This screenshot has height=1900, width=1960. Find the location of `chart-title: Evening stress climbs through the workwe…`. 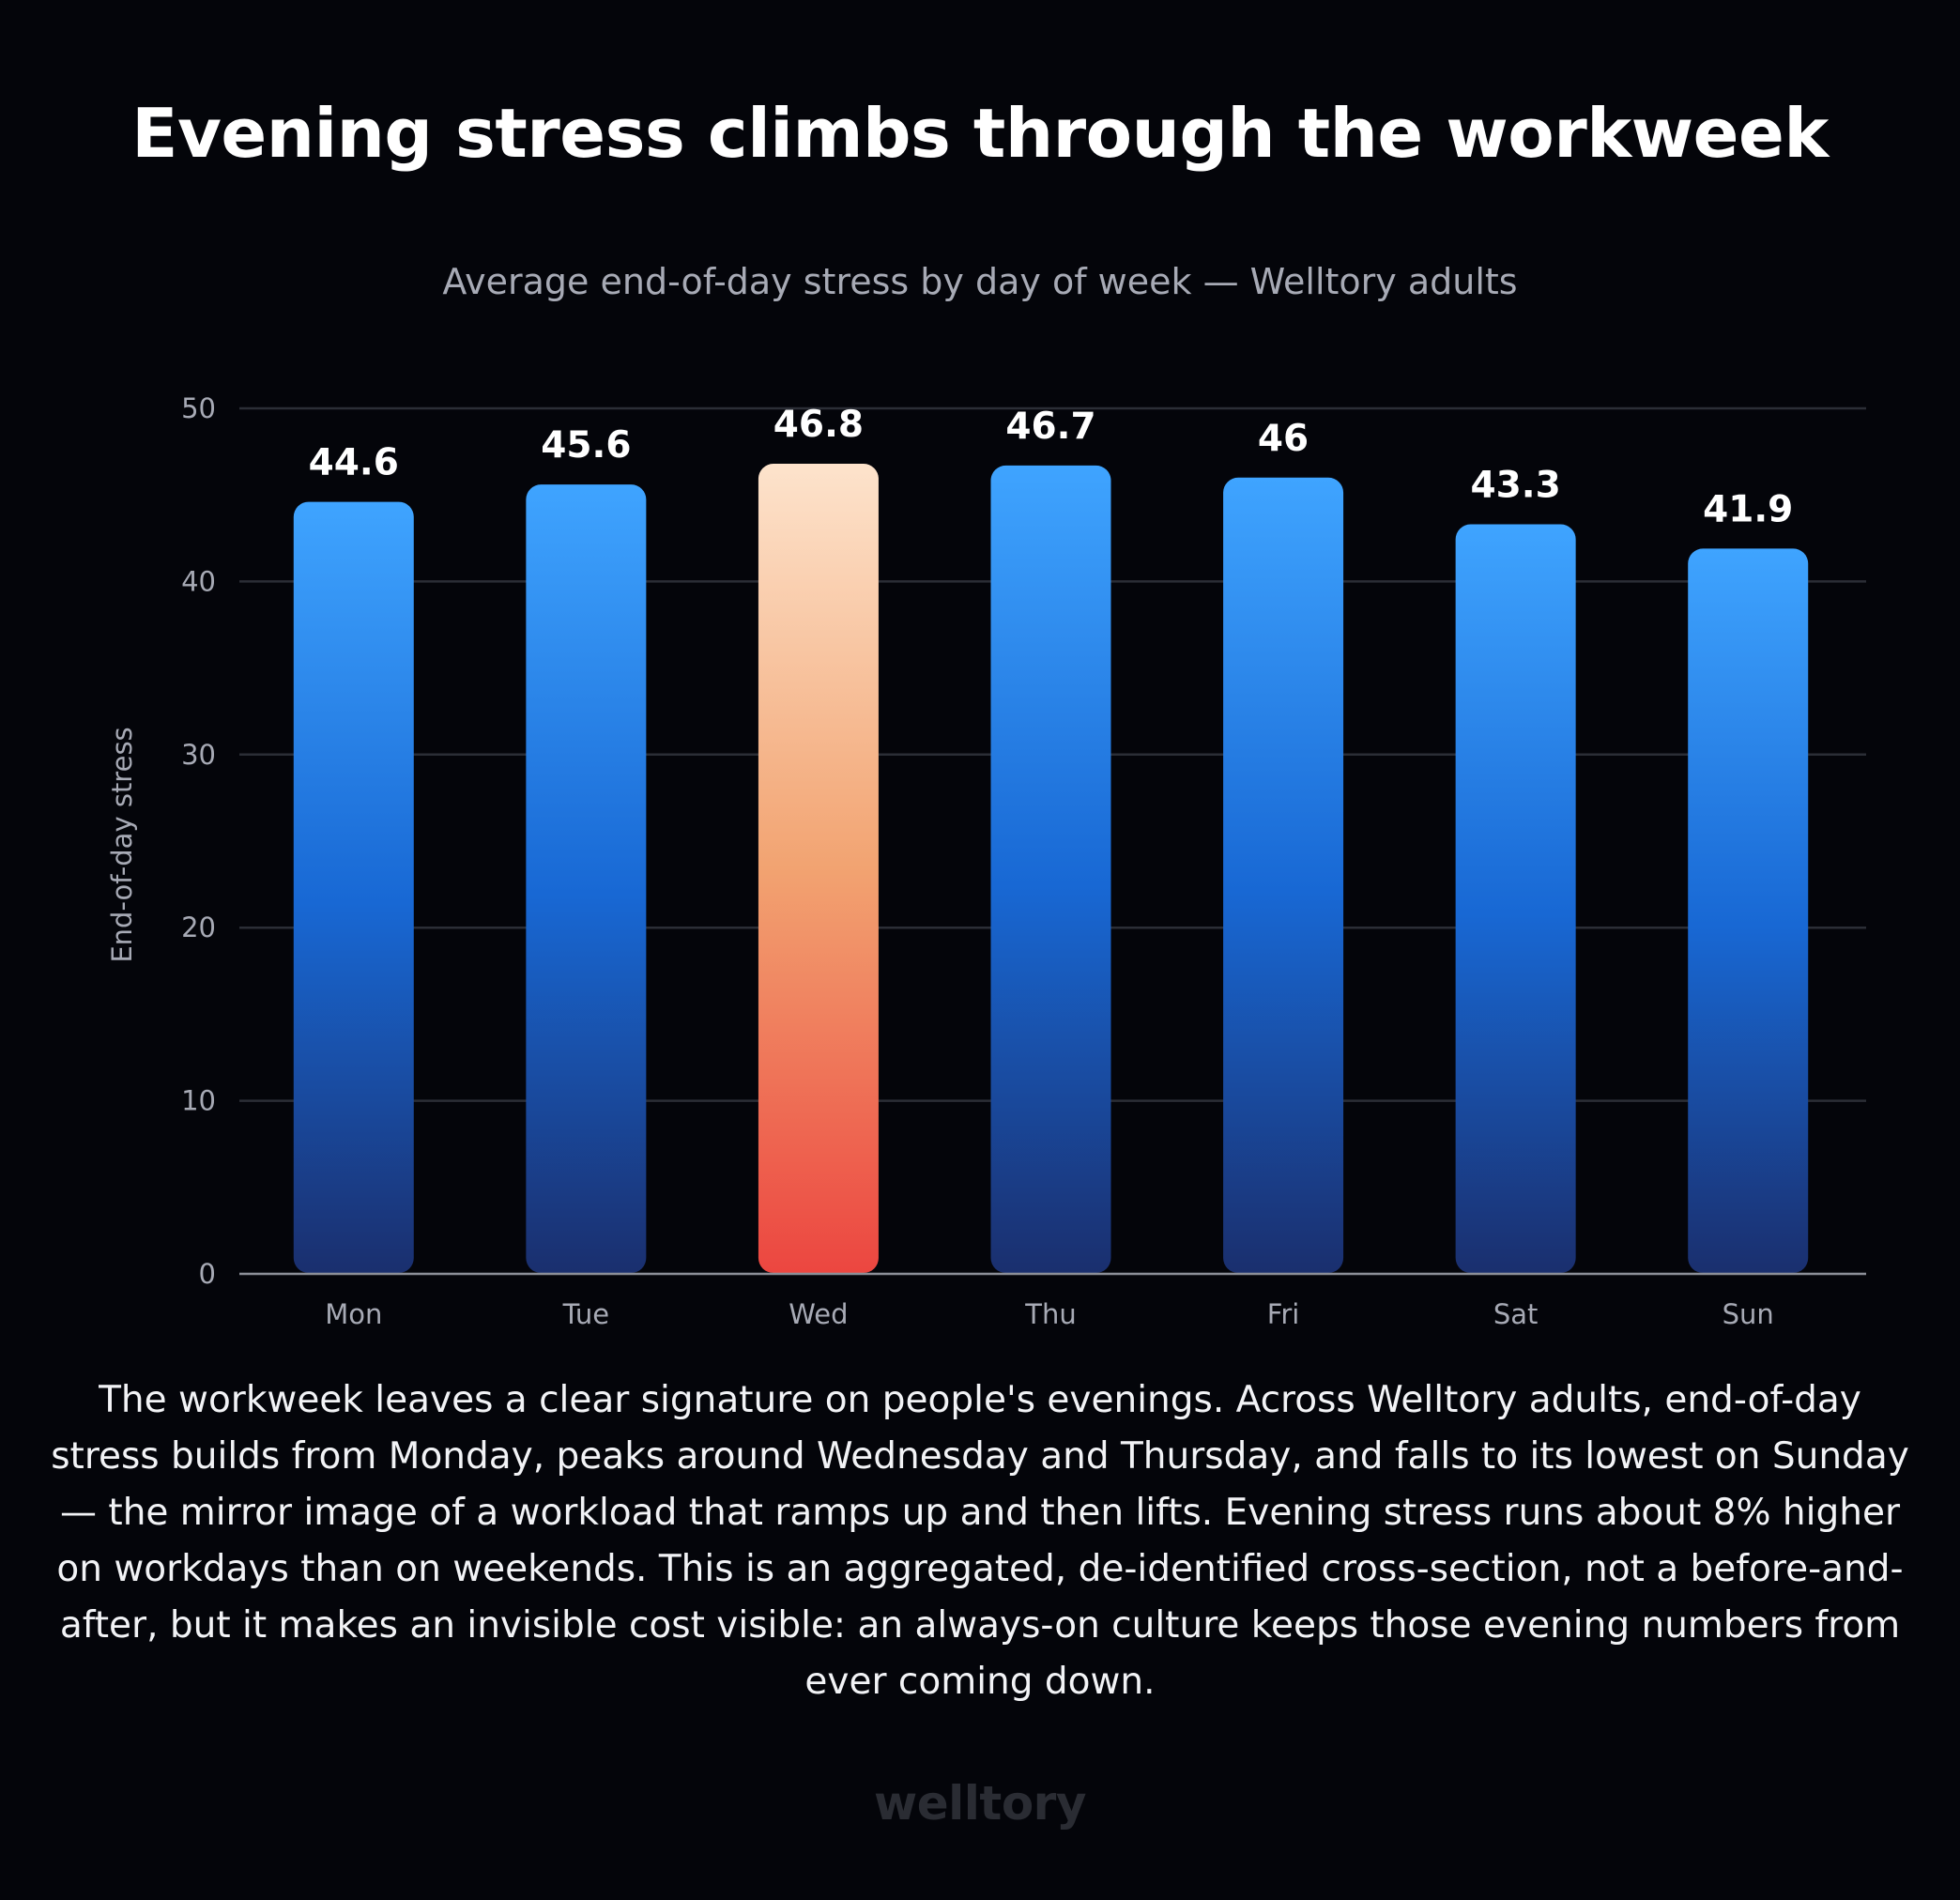

chart-title: Evening stress climbs through the workwe… is located at coordinates (980, 133).